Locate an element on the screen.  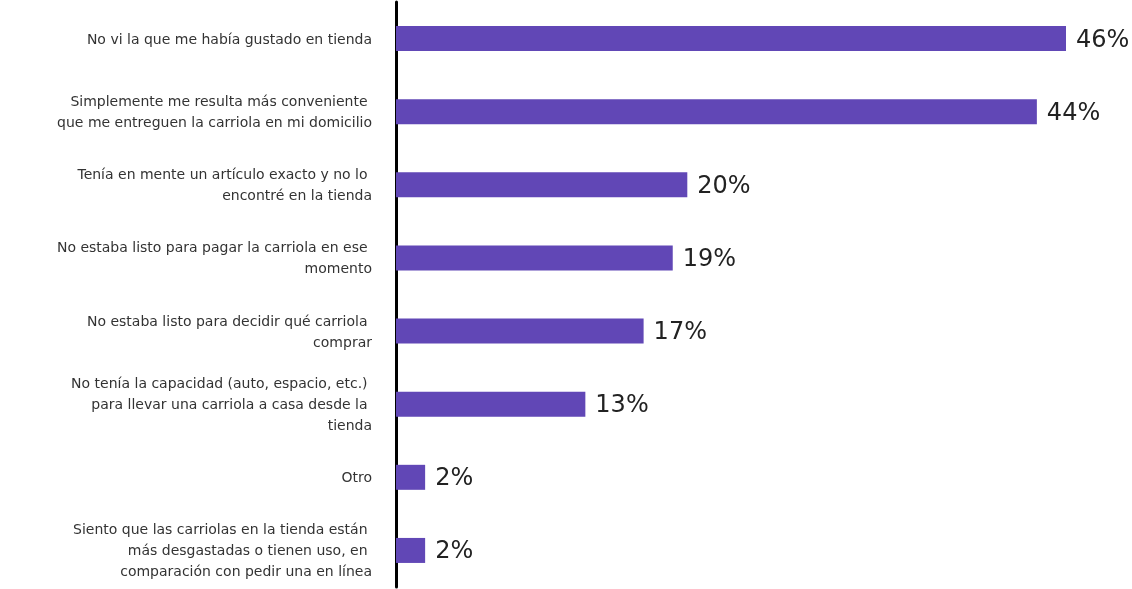
y-tick-label: Tenía en mente un artículo exacto y no lo encontré en la tienda is located at coordinates (224, 185).